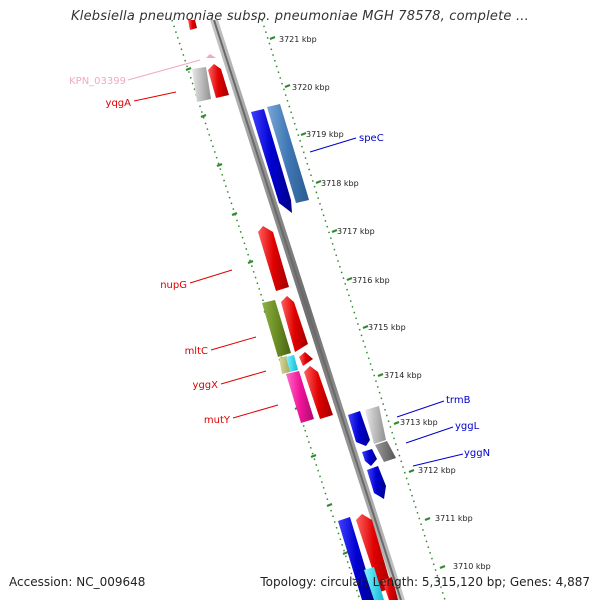 The width and height of the screenshot is (600, 600). What do you see at coordinates (371, 138) in the screenshot?
I see `gene-label-speC: speC` at bounding box center [371, 138].